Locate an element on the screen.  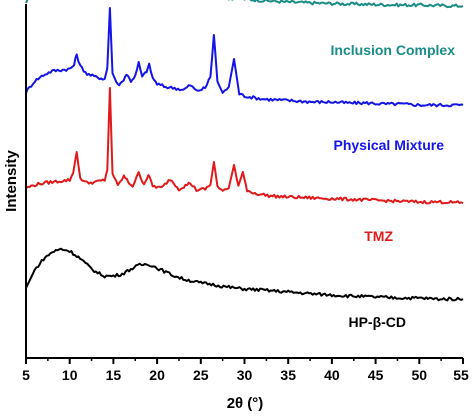
series-label-2: Physical Mixture is located at coordinates (389, 145).